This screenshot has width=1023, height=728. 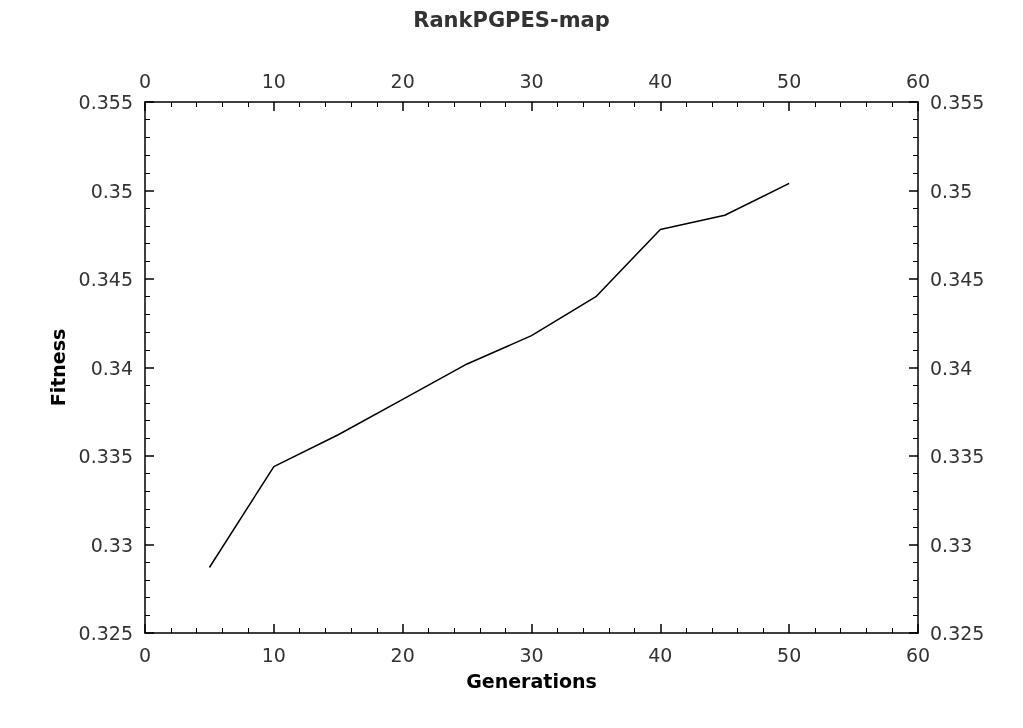 What do you see at coordinates (957, 102) in the screenshot?
I see `y2-tick-label: 0.355` at bounding box center [957, 102].